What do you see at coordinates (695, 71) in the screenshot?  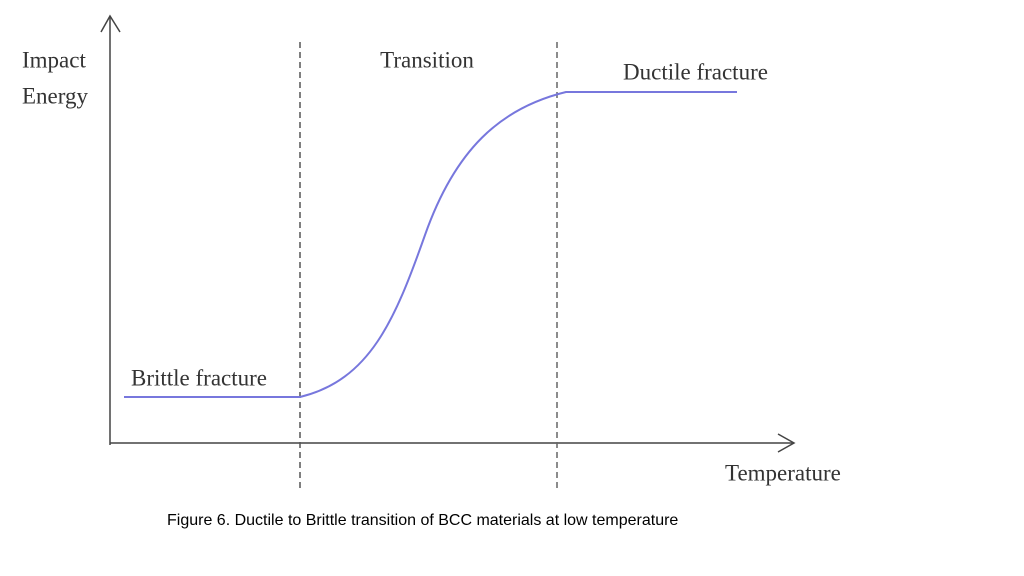 I see `region-label: Ductile fracture` at bounding box center [695, 71].